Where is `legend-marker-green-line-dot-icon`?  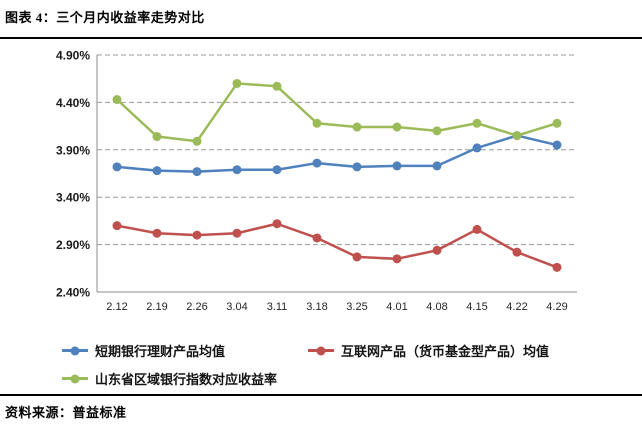
legend-marker-green-line-dot-icon is located at coordinates (75, 378).